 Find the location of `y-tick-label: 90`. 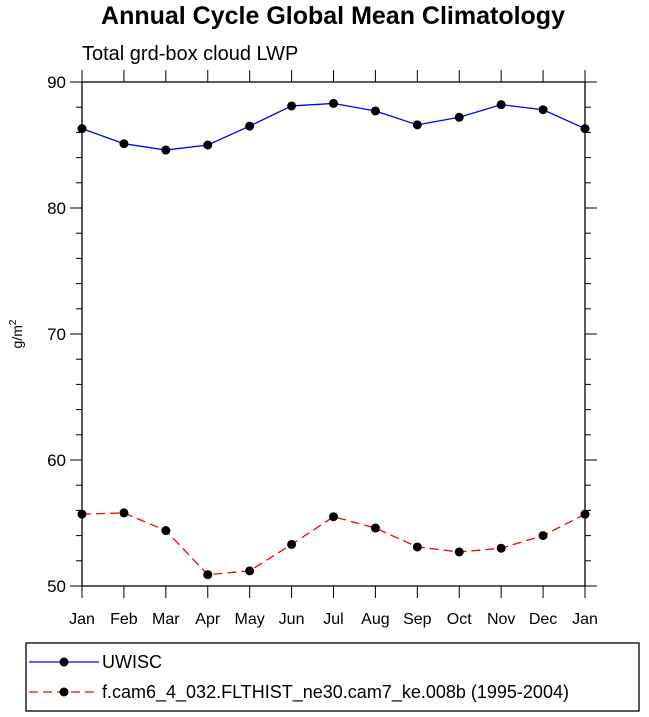

y-tick-label: 90 is located at coordinates (56, 82).